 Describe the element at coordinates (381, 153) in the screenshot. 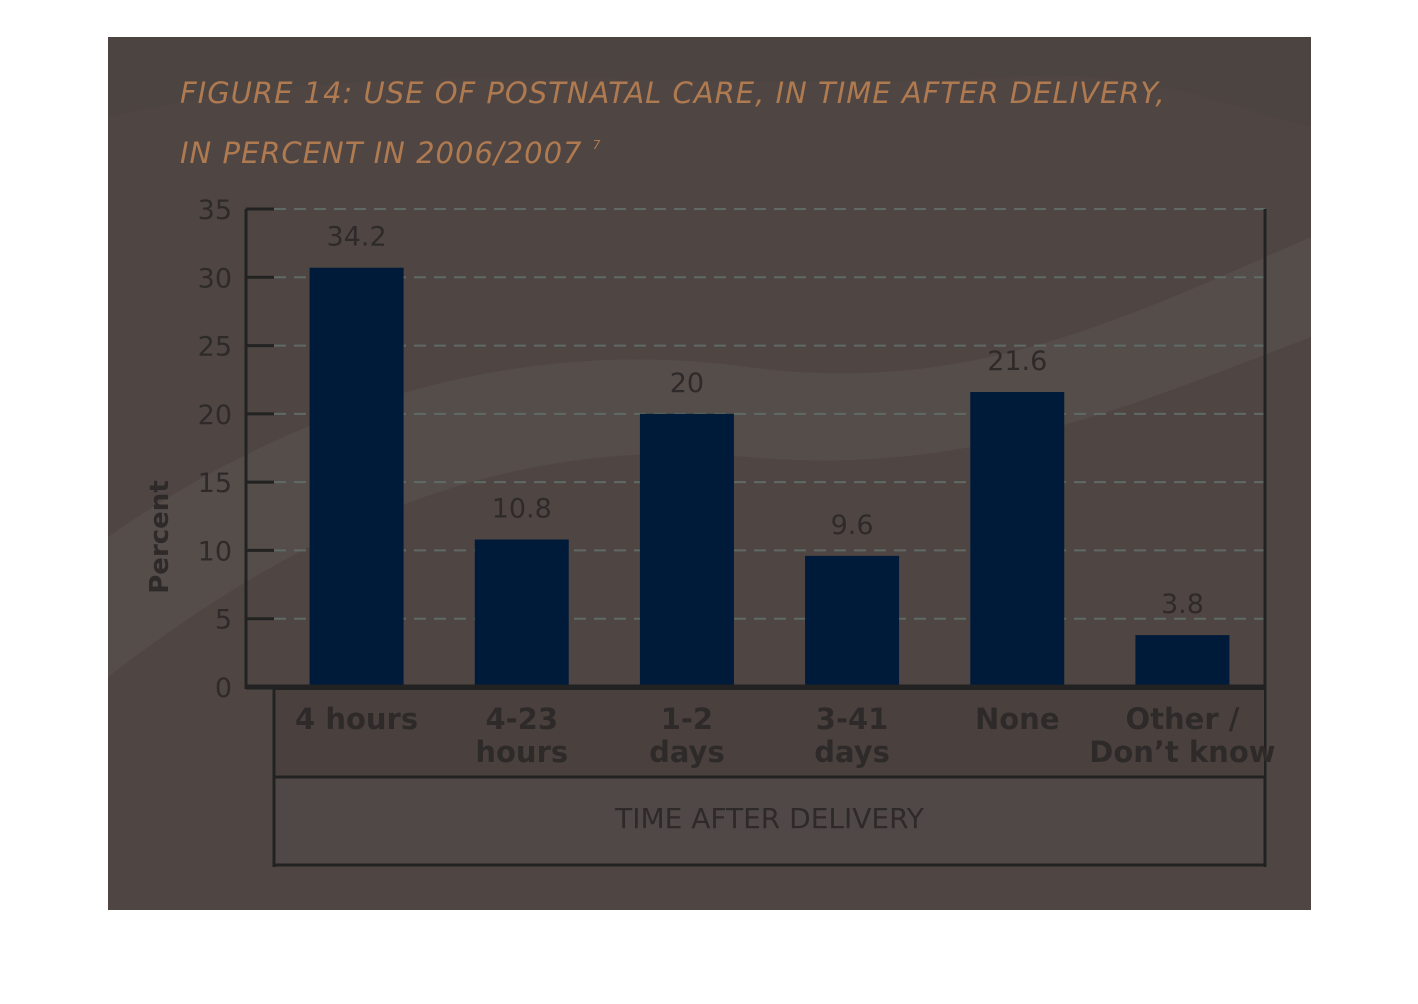

I see `title-line-2: IN PERCENT IN 2006/2007` at that location.